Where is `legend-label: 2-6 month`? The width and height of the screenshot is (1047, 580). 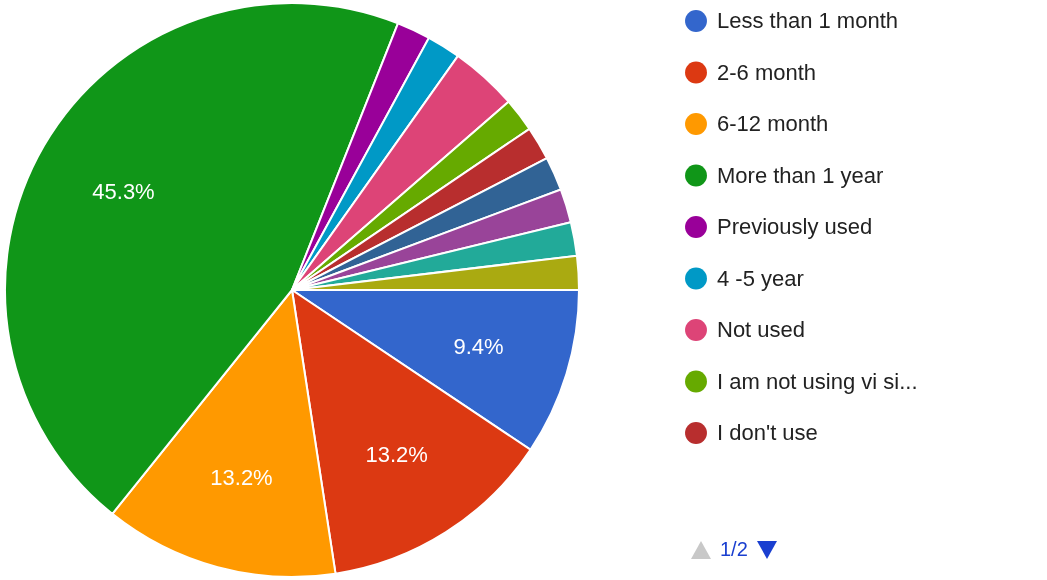 legend-label: 2-6 month is located at coordinates (767, 72).